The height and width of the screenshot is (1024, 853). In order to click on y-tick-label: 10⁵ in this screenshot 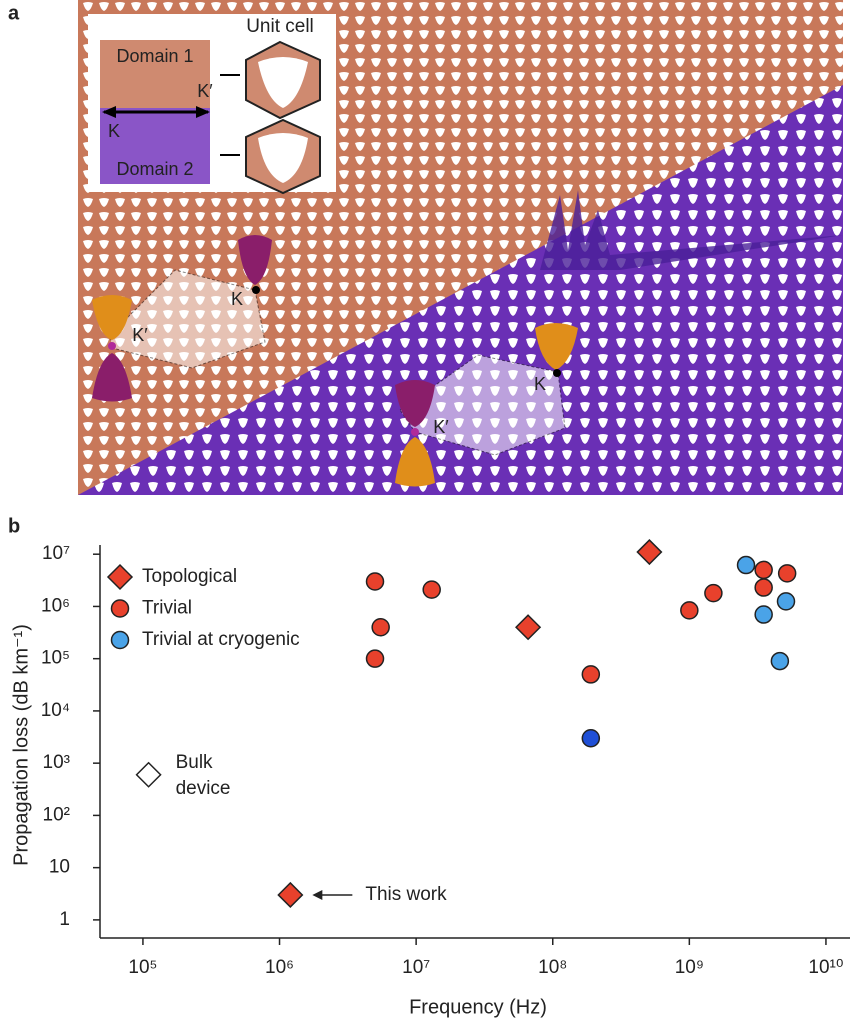, I will do `click(55, 658)`.